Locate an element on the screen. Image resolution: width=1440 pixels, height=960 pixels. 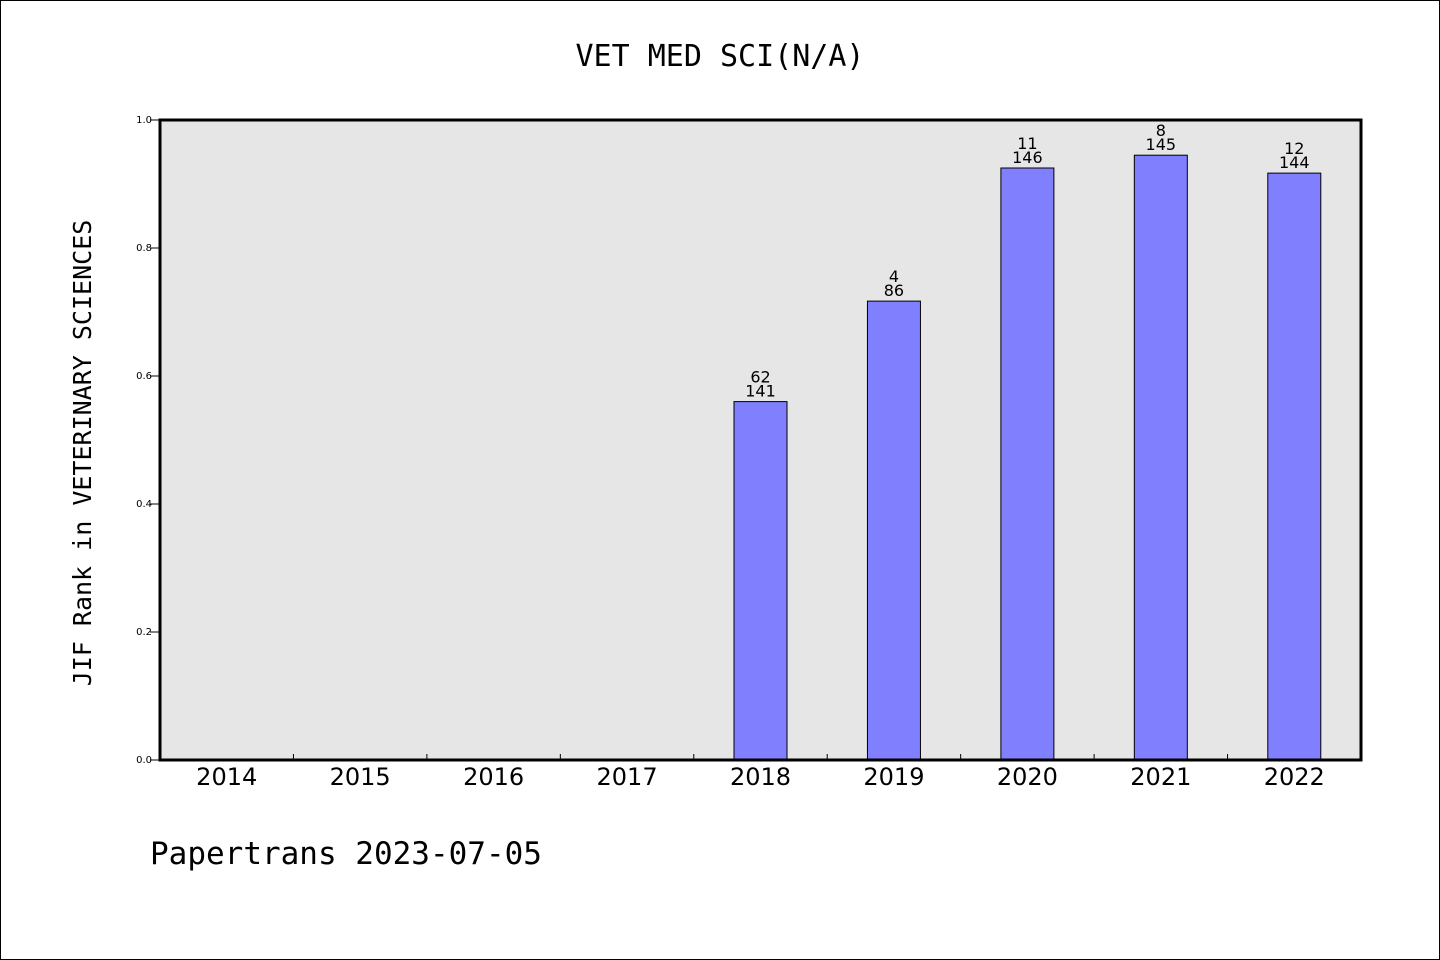
x-tick-label: 2018 is located at coordinates (760, 777).